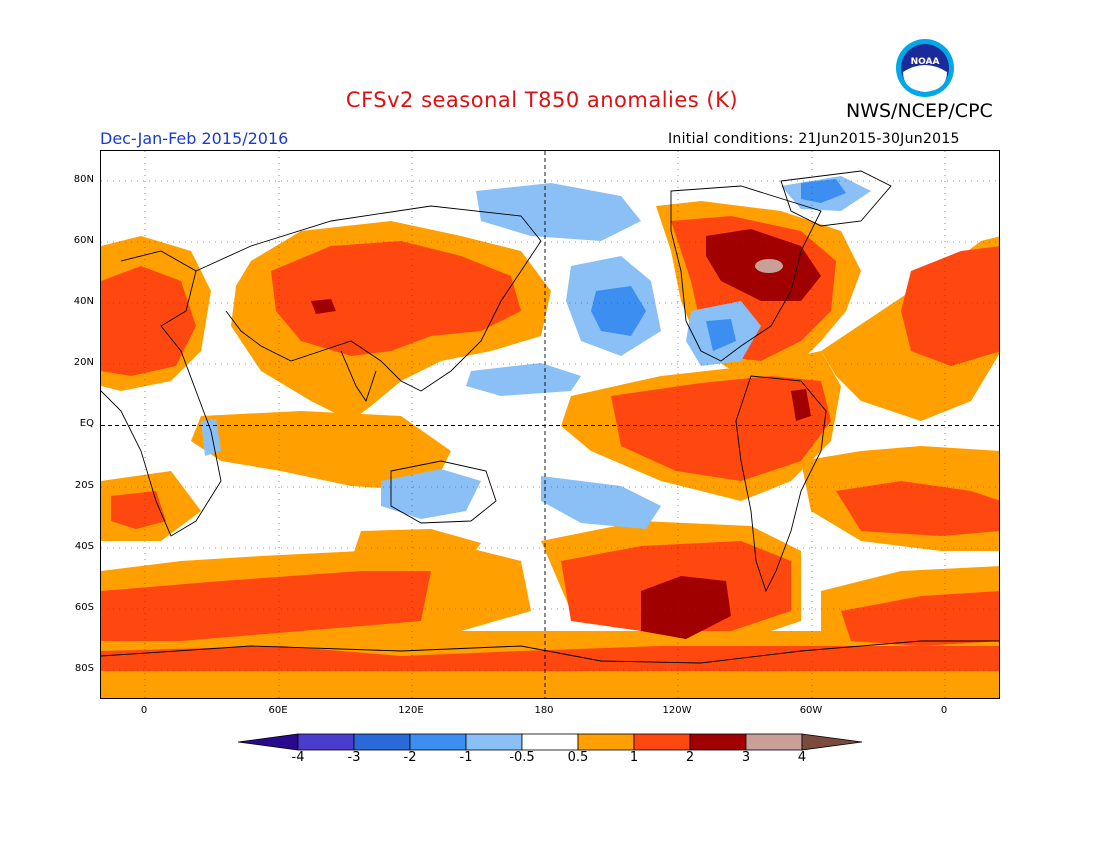 This screenshot has width=1100, height=850. What do you see at coordinates (194, 138) in the screenshot?
I see `season-label: Dec-Jan-Feb 2015/2016` at bounding box center [194, 138].